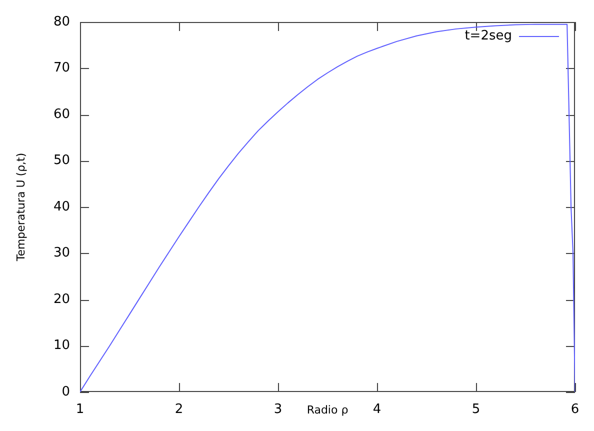  What do you see at coordinates (61, 253) in the screenshot?
I see `y-tick-label: 30` at bounding box center [61, 253].